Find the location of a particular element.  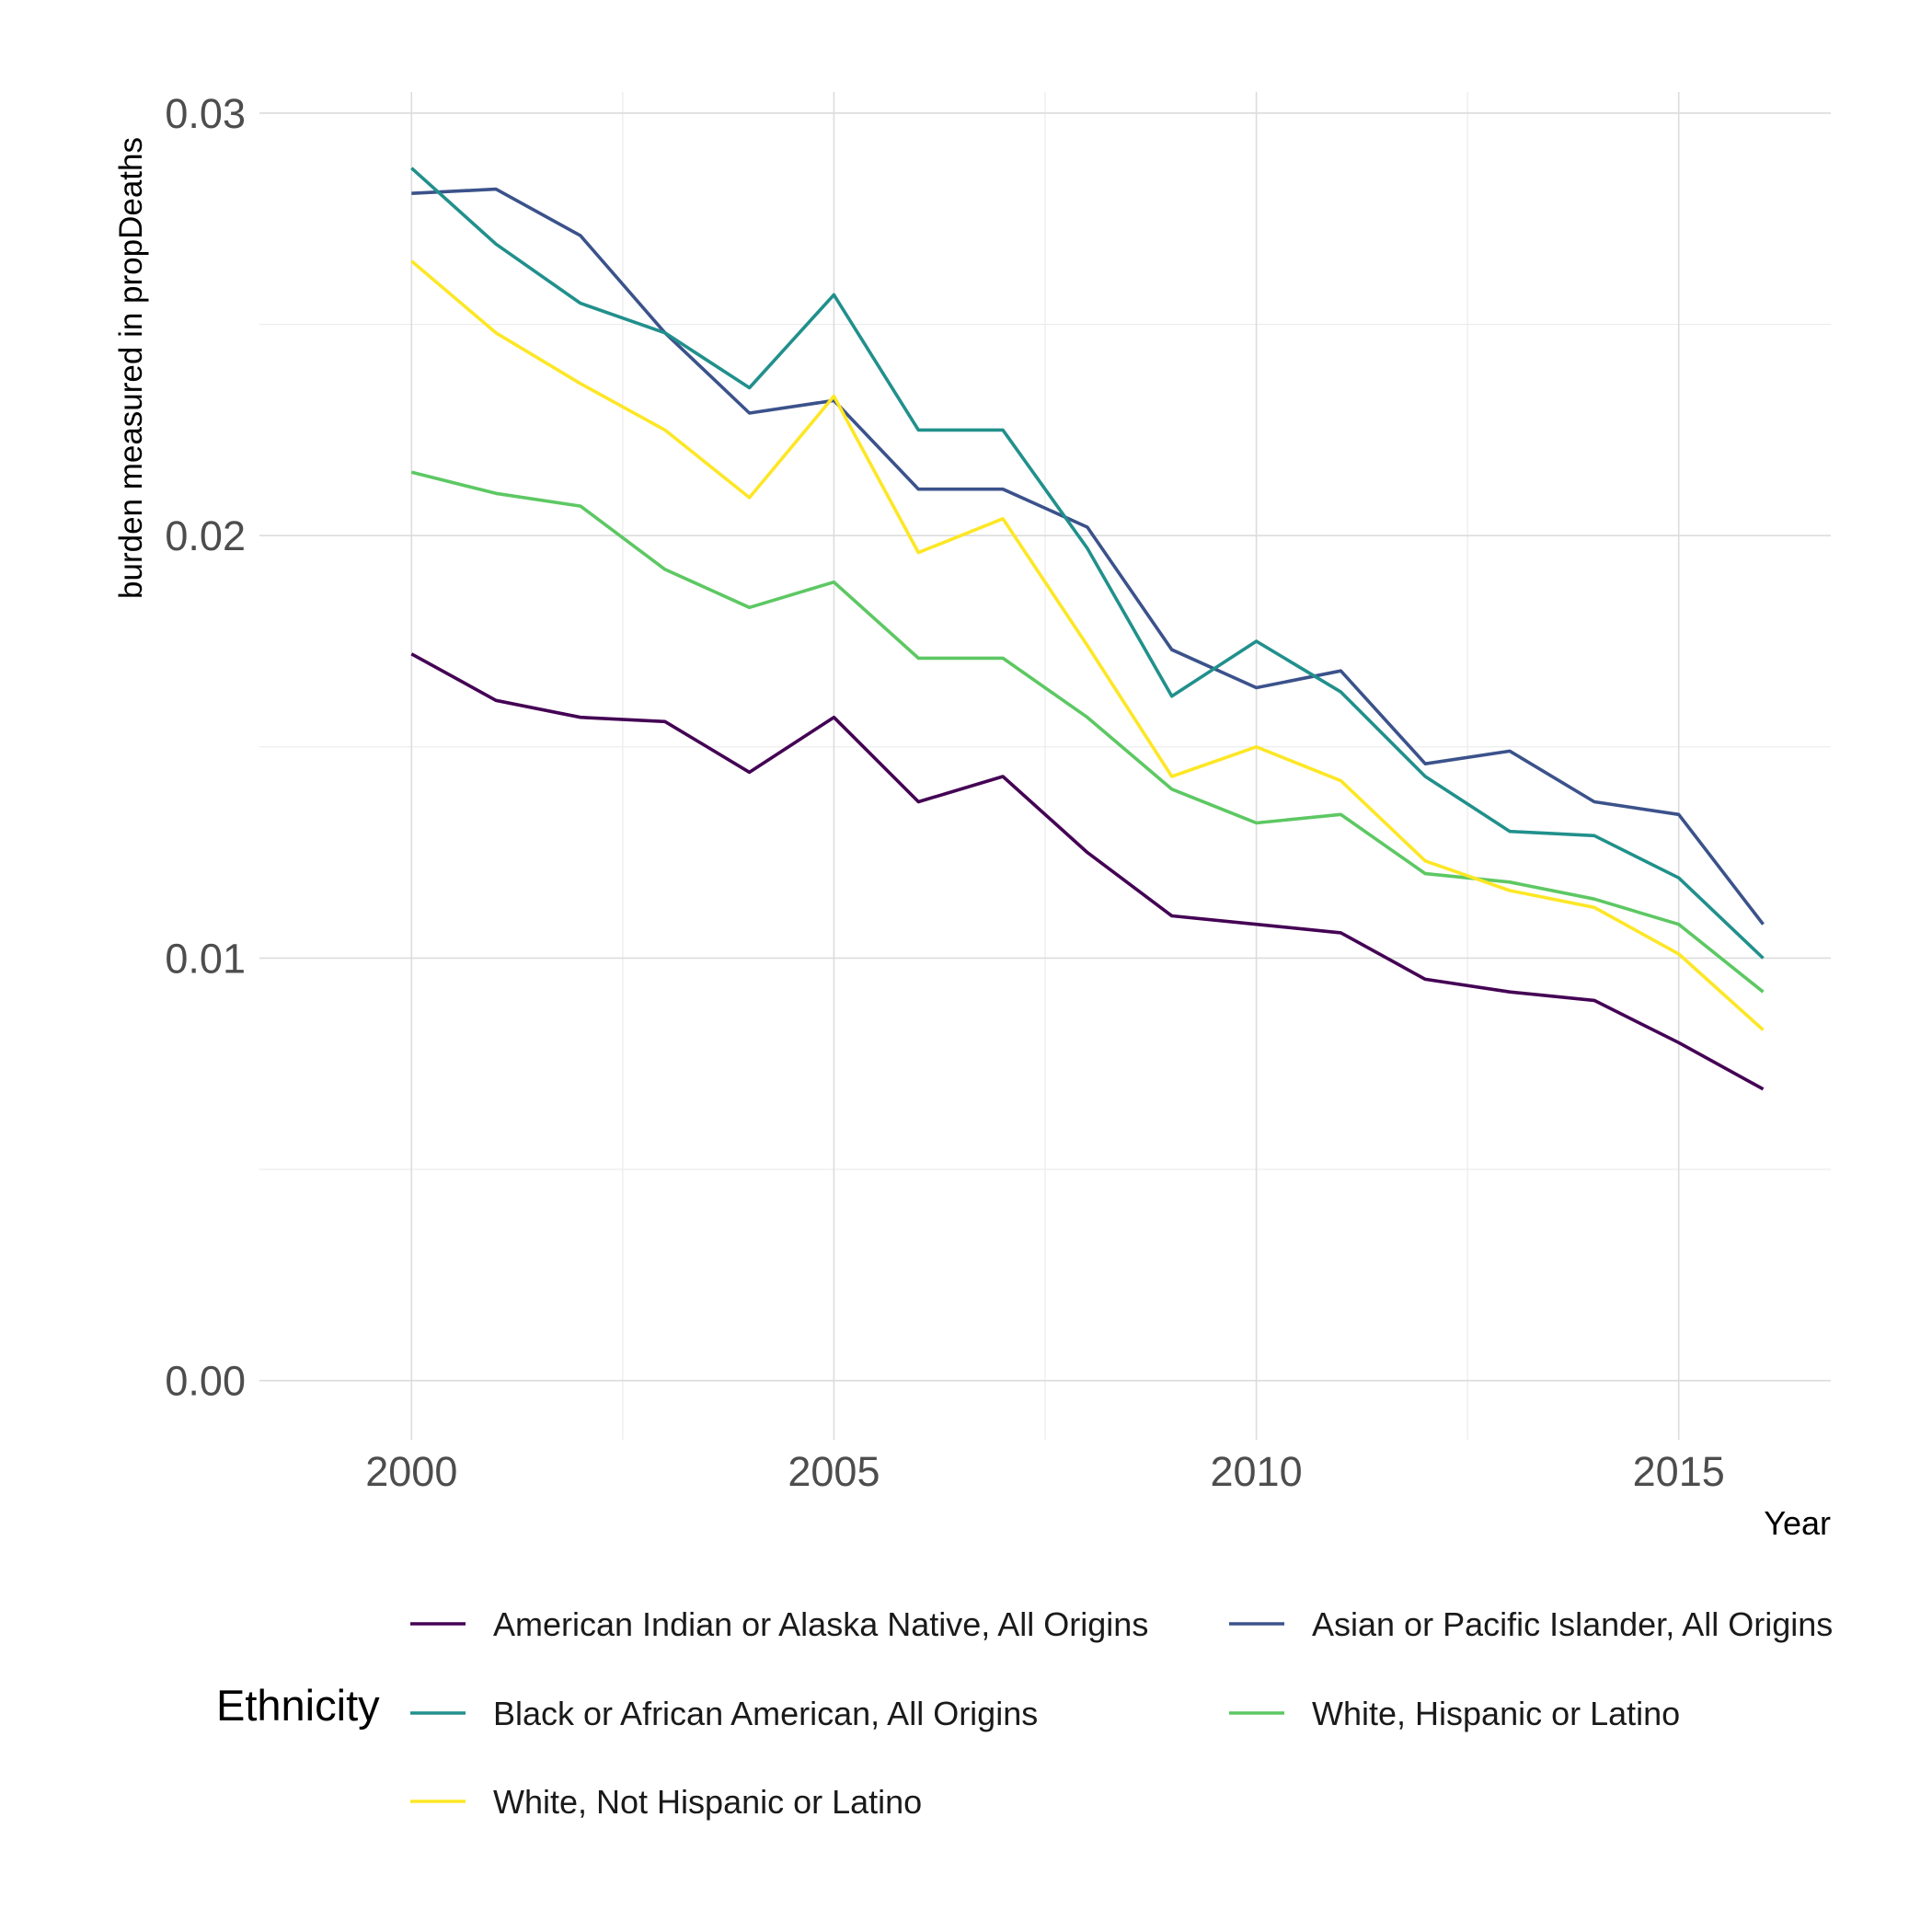

y-tick-label: 0.03 is located at coordinates (205, 113).